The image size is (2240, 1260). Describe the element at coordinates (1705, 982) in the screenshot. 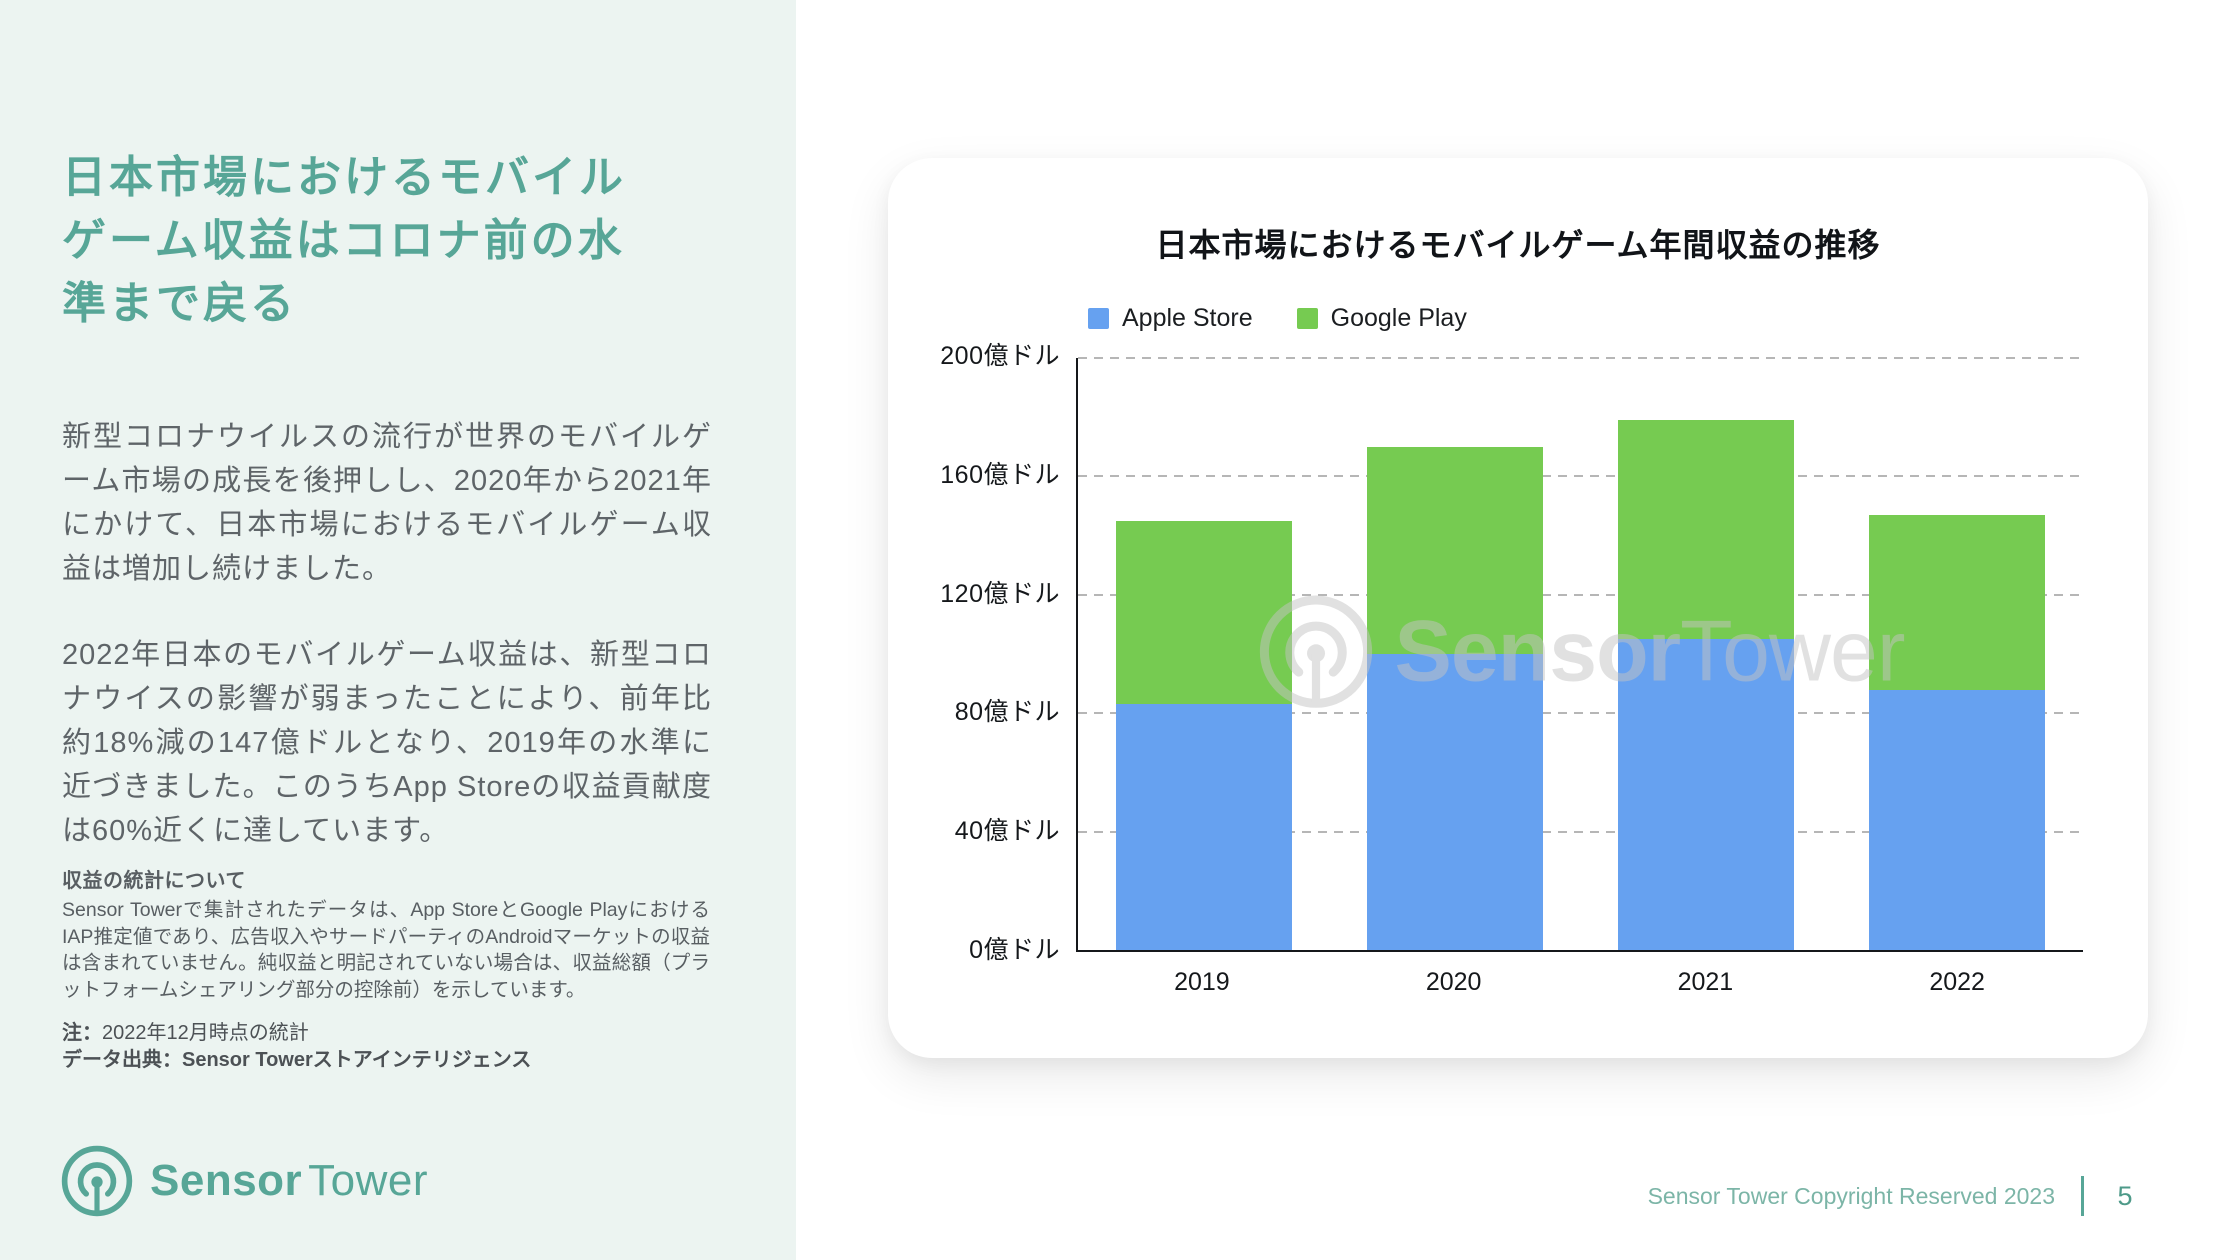

I see `x-tick-label-2021: 2021` at that location.